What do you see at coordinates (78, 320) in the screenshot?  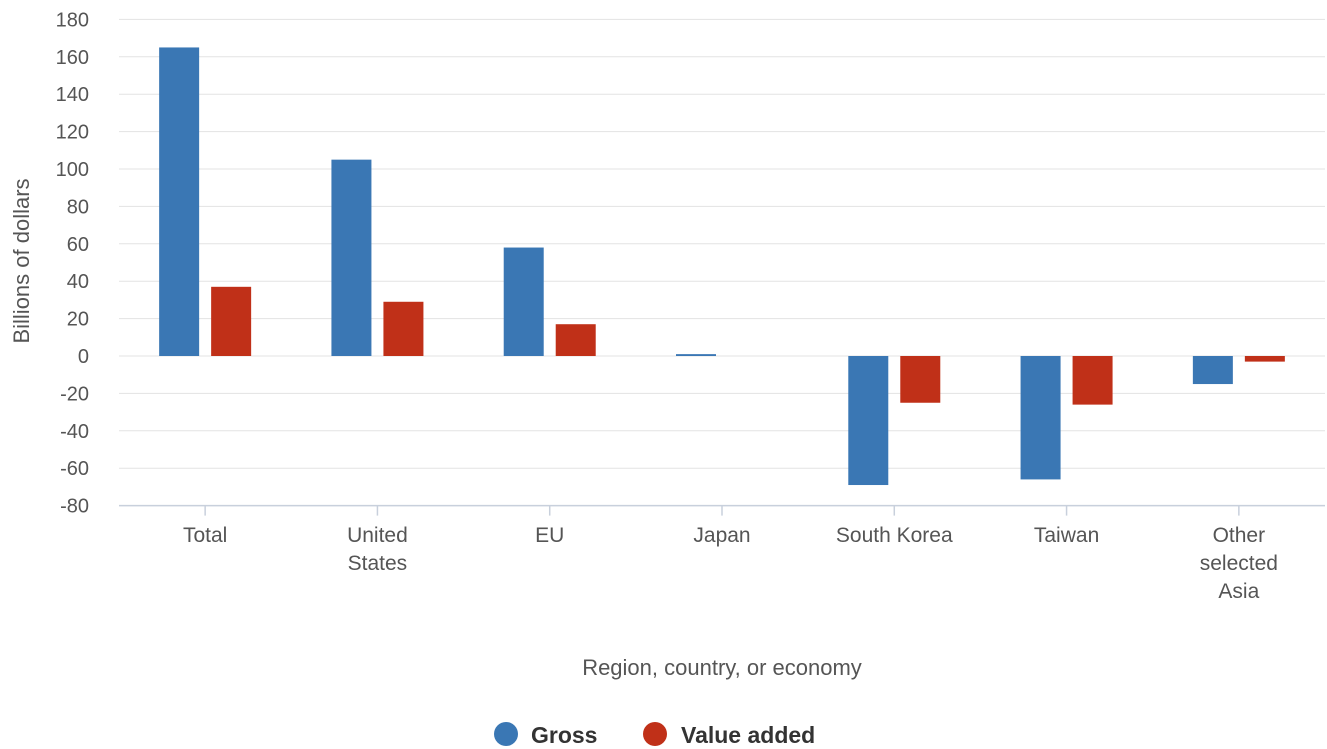 I see `y-tick-label: 20` at bounding box center [78, 320].